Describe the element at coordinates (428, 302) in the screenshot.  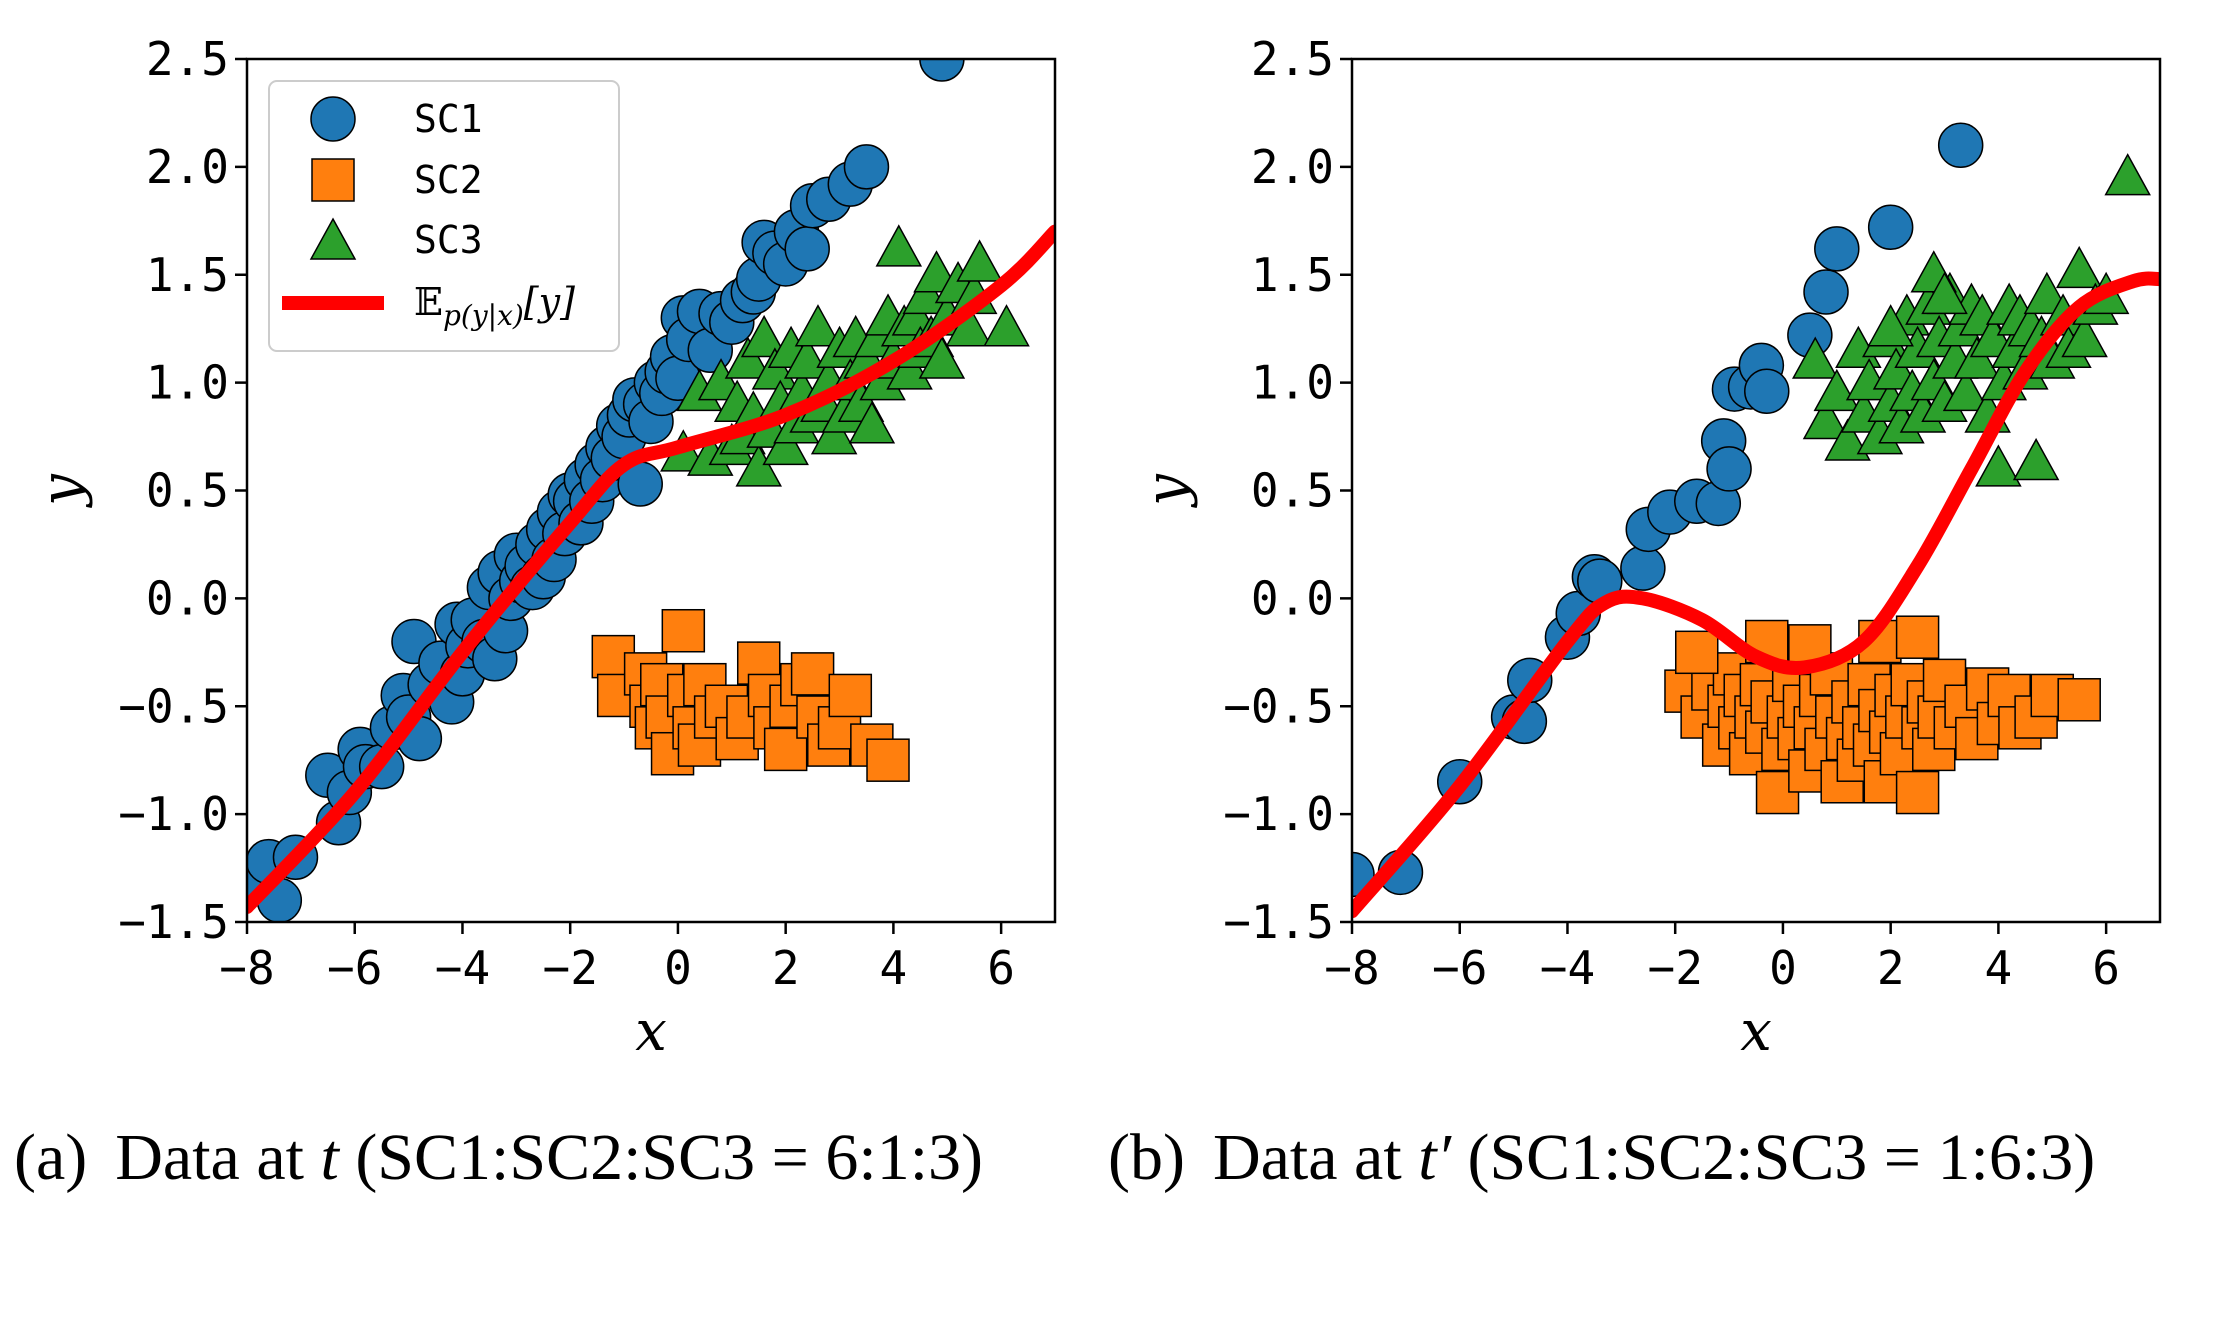
I see `expectation-symbol: 𝔼` at that location.